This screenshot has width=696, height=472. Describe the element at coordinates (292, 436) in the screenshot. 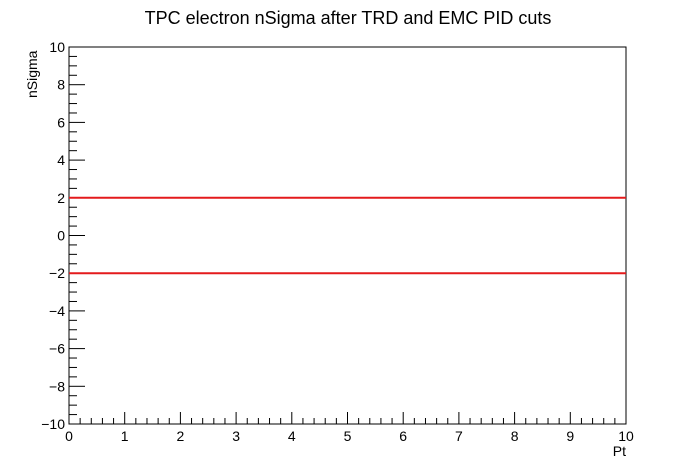

I see `x-tick-label: 4` at that location.